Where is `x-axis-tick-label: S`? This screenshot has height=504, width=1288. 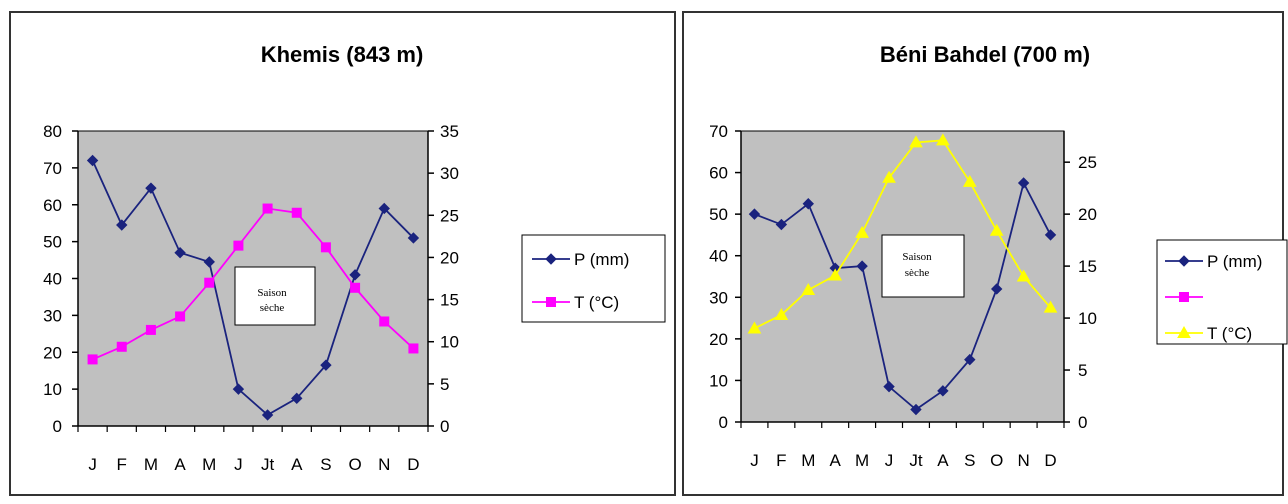 x-axis-tick-label: S is located at coordinates (325, 464).